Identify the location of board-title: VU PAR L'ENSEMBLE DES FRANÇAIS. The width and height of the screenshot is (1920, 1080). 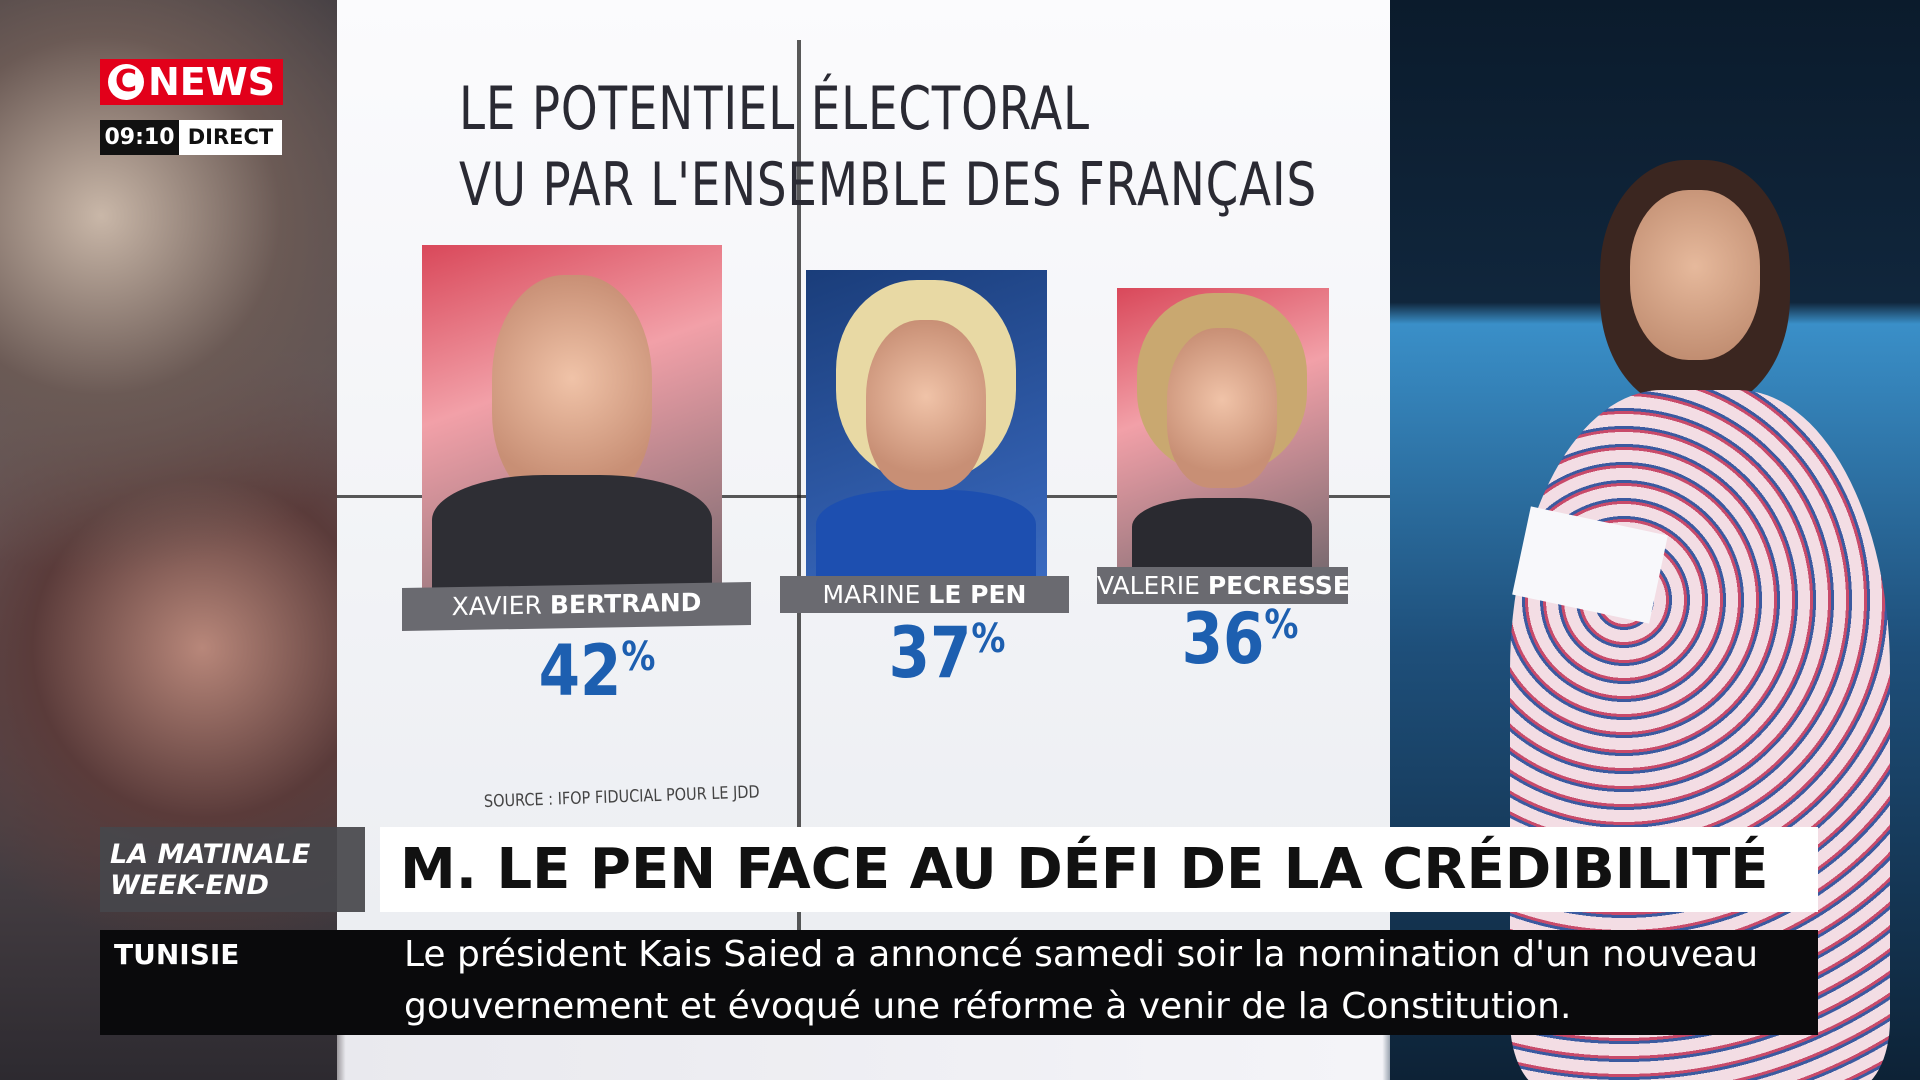
(888, 185).